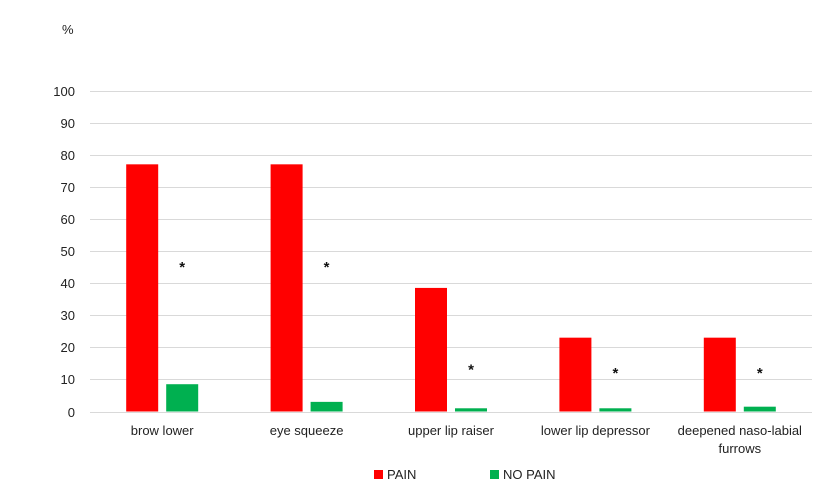 The image size is (840, 489). What do you see at coordinates (163, 430) in the screenshot?
I see `x-category-label: brow lower` at bounding box center [163, 430].